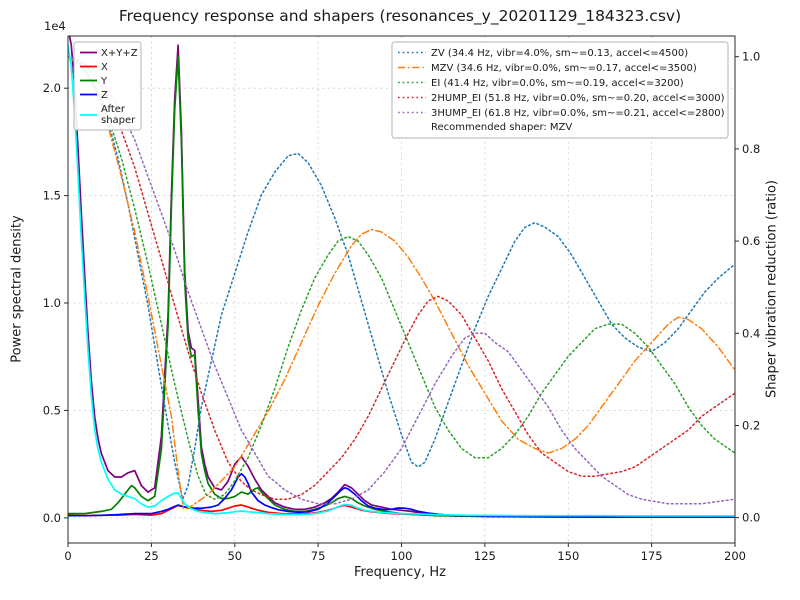 Image resolution: width=800 pixels, height=600 pixels. What do you see at coordinates (735, 556) in the screenshot?
I see `x-tick-label: 200` at bounding box center [735, 556].